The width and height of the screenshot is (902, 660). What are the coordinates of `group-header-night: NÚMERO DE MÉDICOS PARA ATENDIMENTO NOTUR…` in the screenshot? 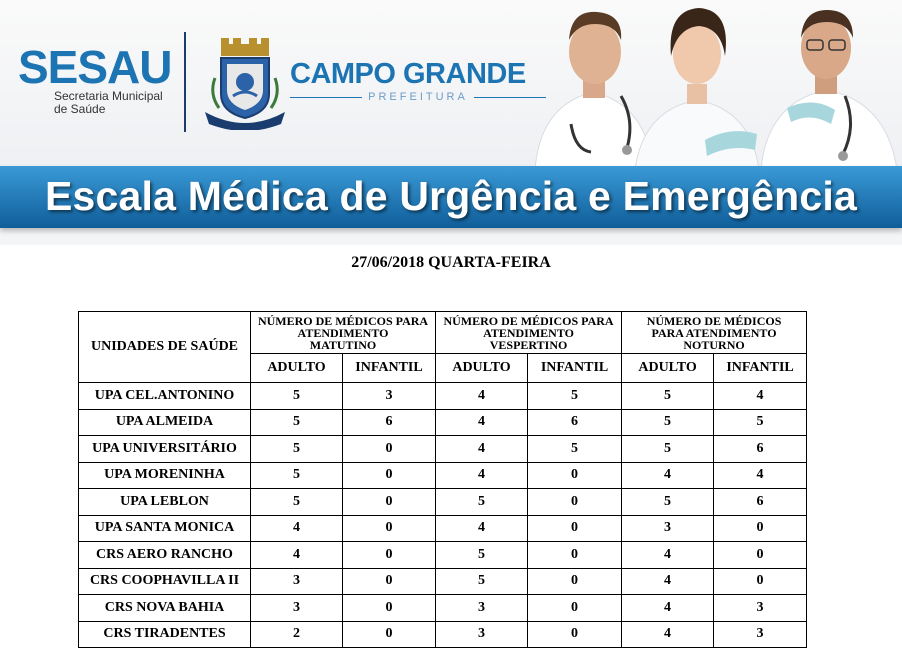 It's located at (714, 332).